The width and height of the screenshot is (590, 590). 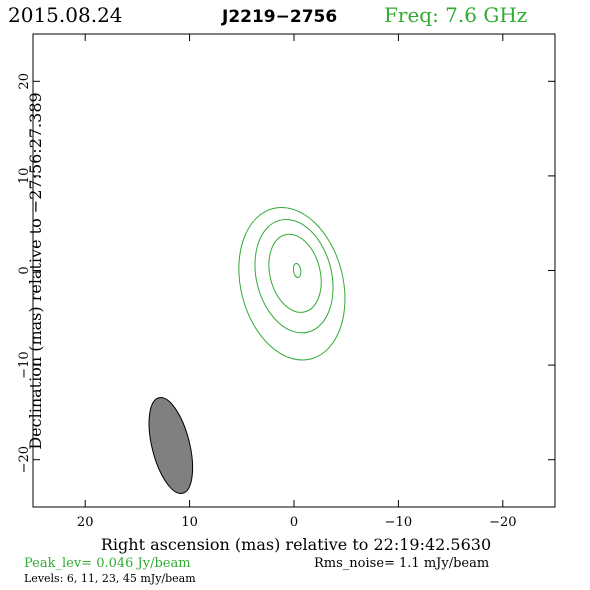 What do you see at coordinates (502, 522) in the screenshot?
I see `x-tick-label: −20` at bounding box center [502, 522].